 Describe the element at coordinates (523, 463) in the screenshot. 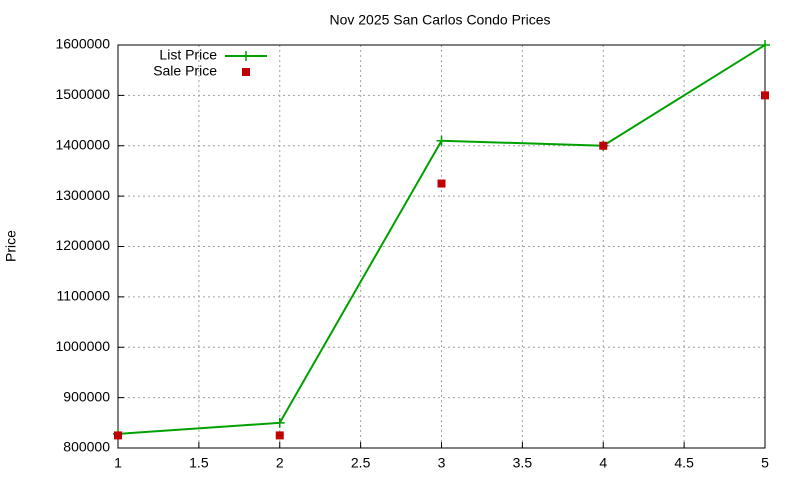

I see `x-tick-label: 3.5` at that location.